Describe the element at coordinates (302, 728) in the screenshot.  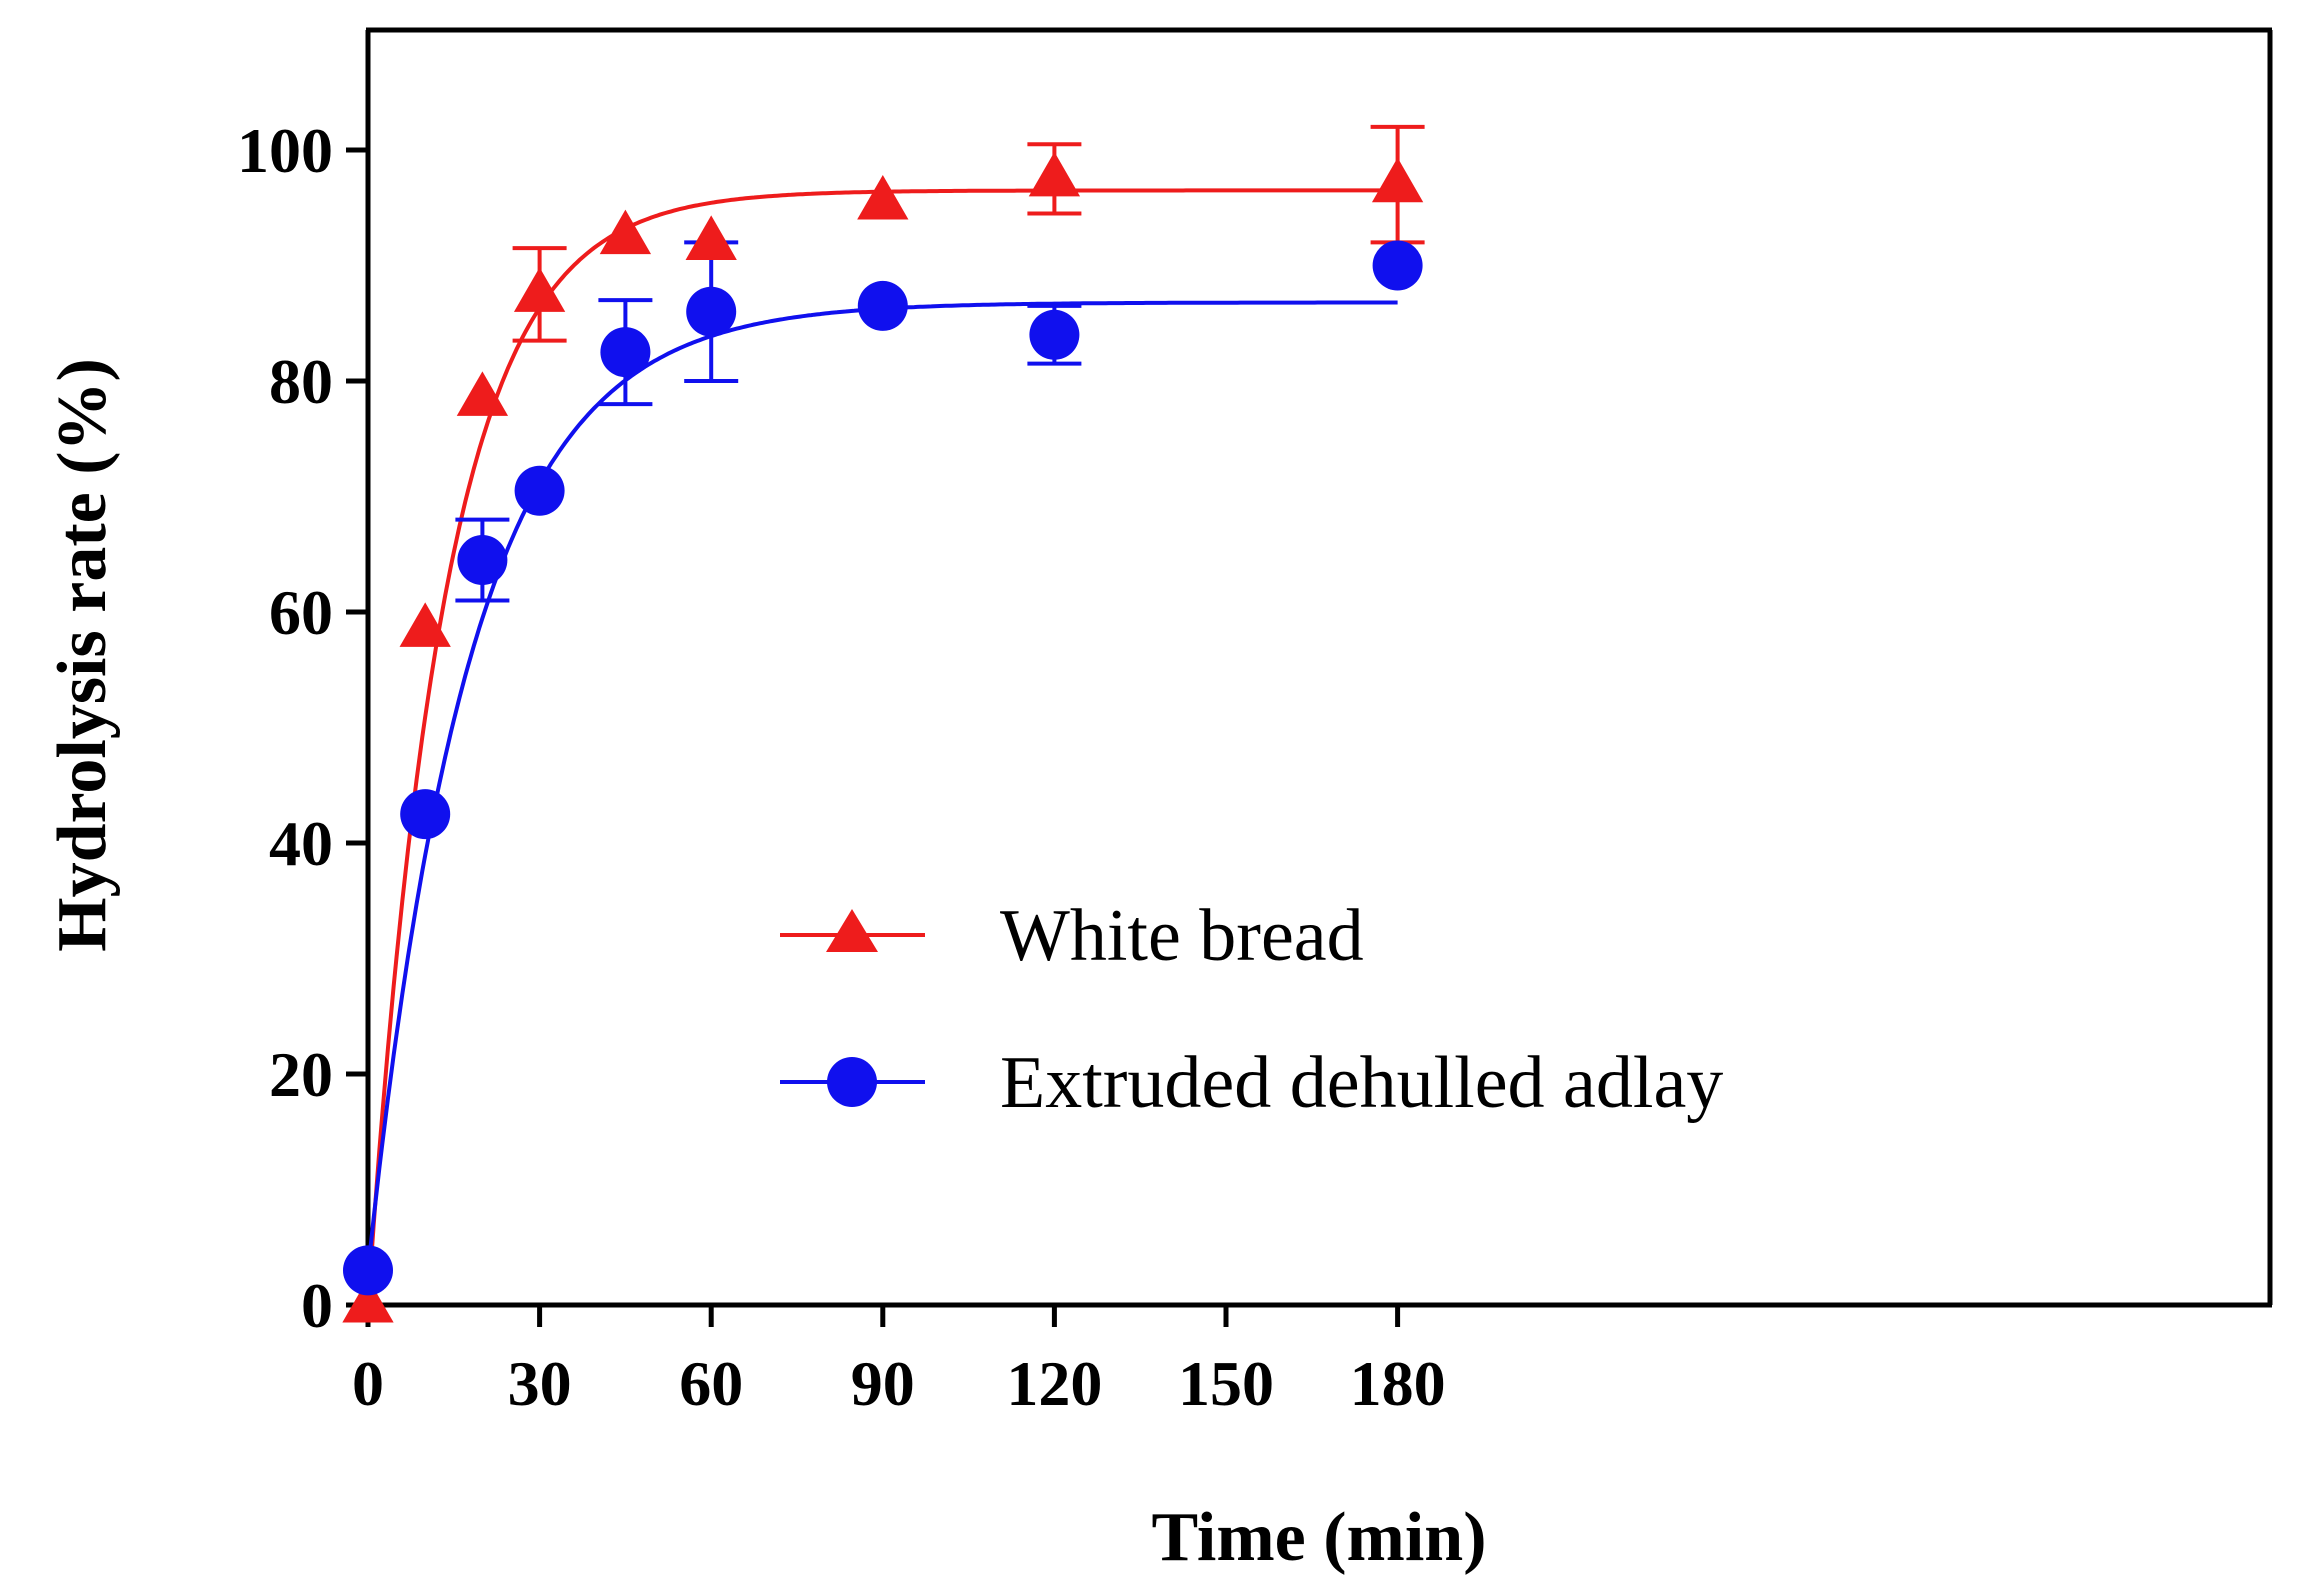
I see `y-ticks: 0 20 40 60 80 100` at that location.